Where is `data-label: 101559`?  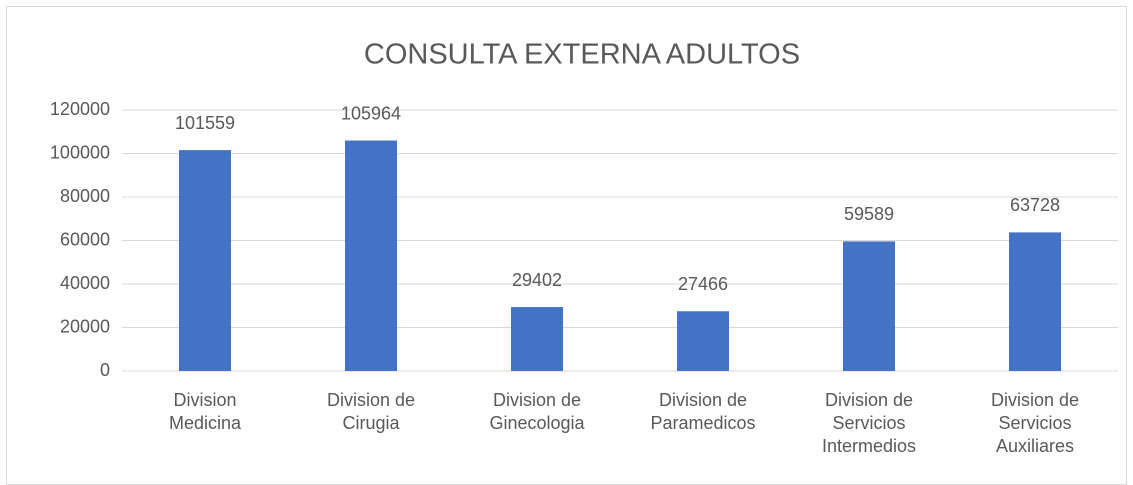
data-label: 101559 is located at coordinates (205, 123).